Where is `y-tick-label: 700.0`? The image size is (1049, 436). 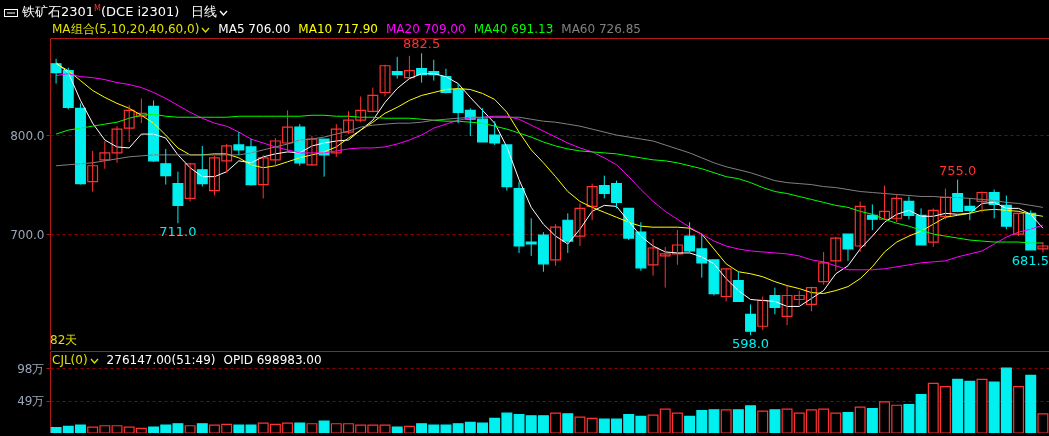
y-tick-label: 700.0 is located at coordinates (27, 234).